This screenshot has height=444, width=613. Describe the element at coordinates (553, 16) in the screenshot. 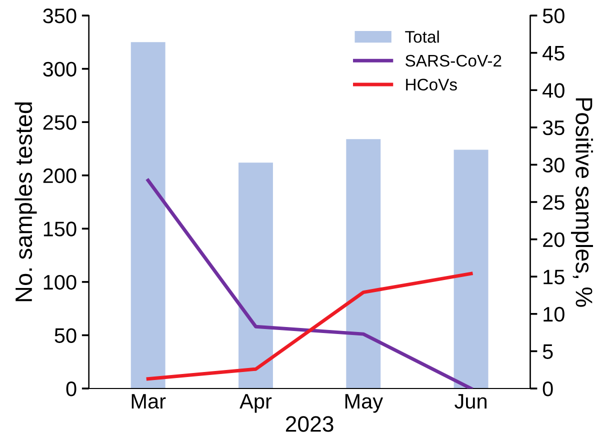

I see `y2-tick-label: 50` at that location.